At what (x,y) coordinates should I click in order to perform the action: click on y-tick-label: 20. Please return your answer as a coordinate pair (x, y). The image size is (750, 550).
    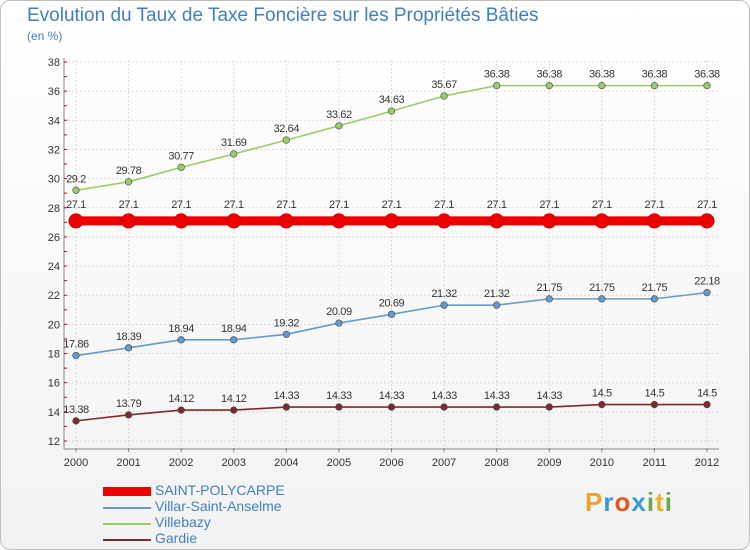
    Looking at the image, I should click on (54, 325).